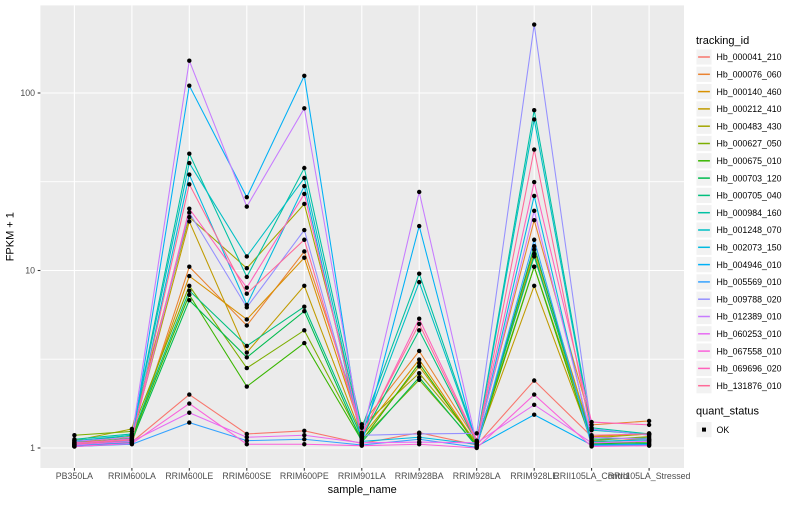 Image resolution: width=800 pixels, height=505 pixels. What do you see at coordinates (749, 109) in the screenshot?
I see `svg-text: Hb_000212_410` at bounding box center [749, 109].